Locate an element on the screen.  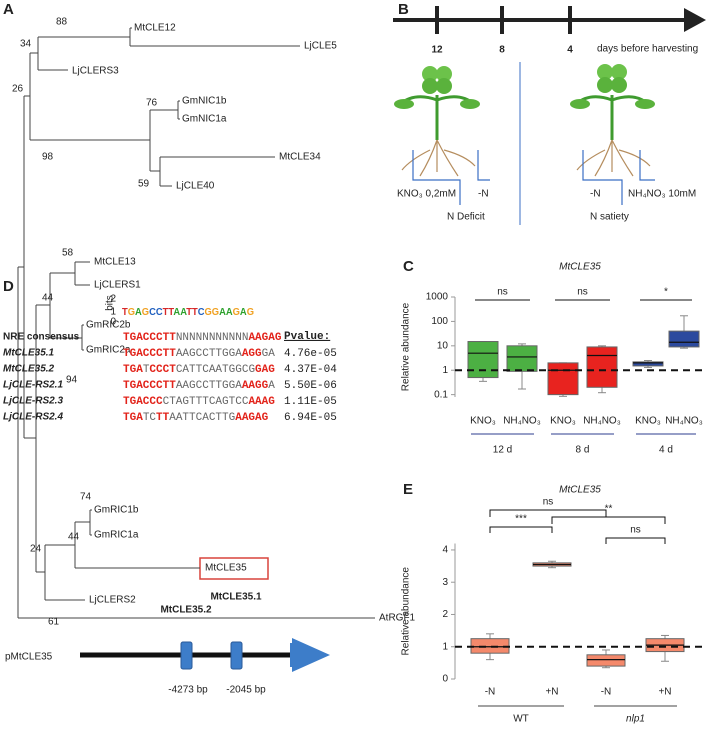
group-label: nlp1 is located at coordinates (635, 719).